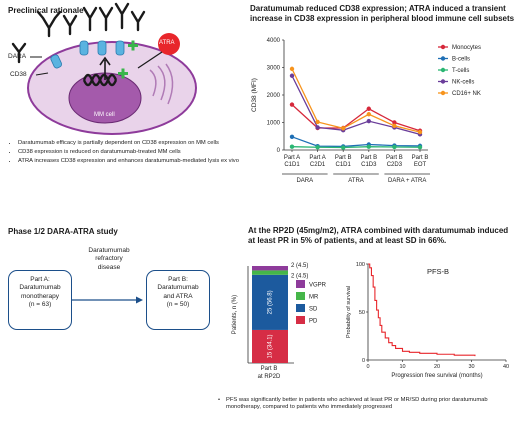 Image resolution: width=520 pixels, height=421 pixels. I want to click on mm-cell-diagram, so click(104, 68).